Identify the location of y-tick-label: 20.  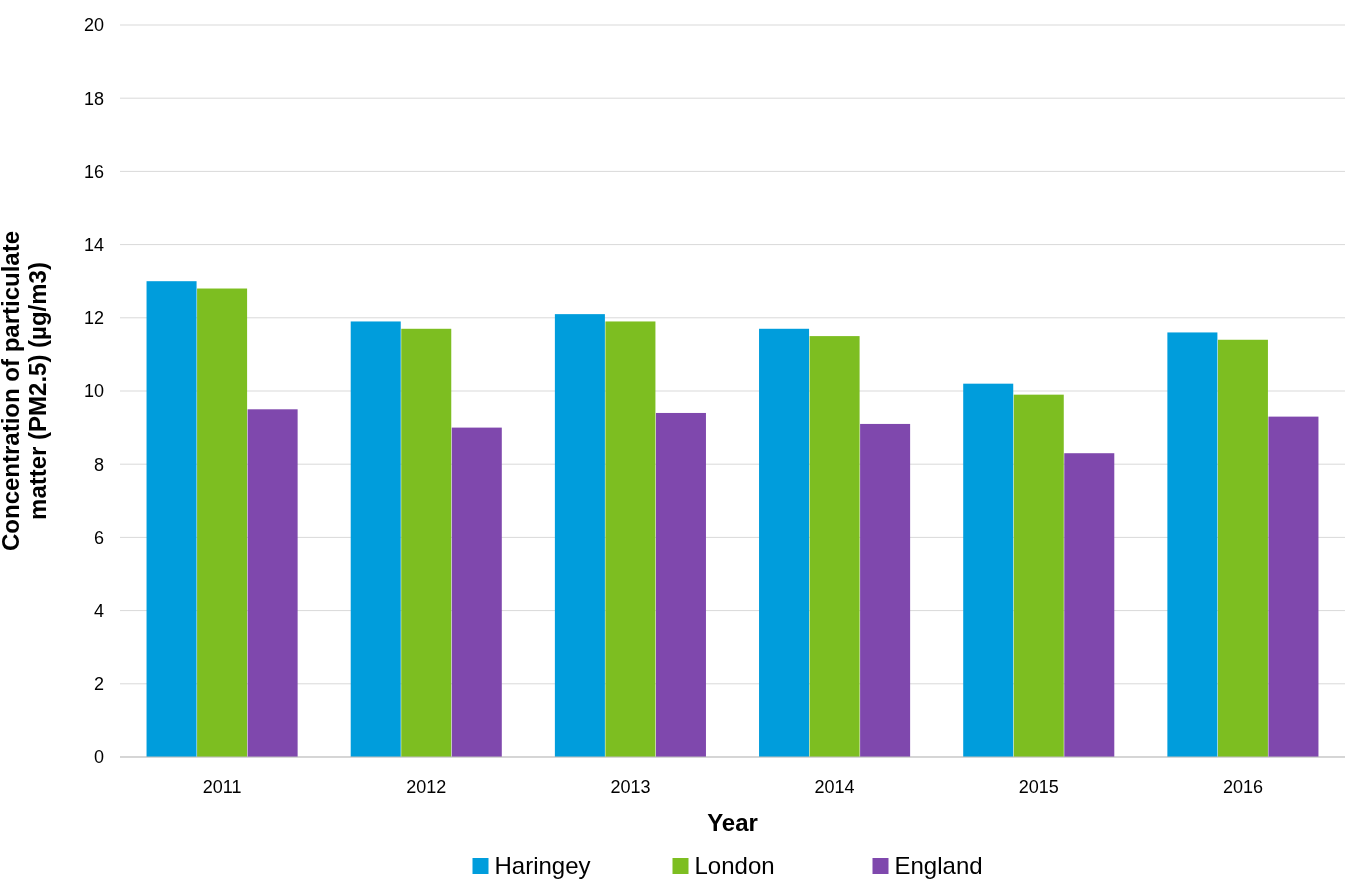
(93, 25).